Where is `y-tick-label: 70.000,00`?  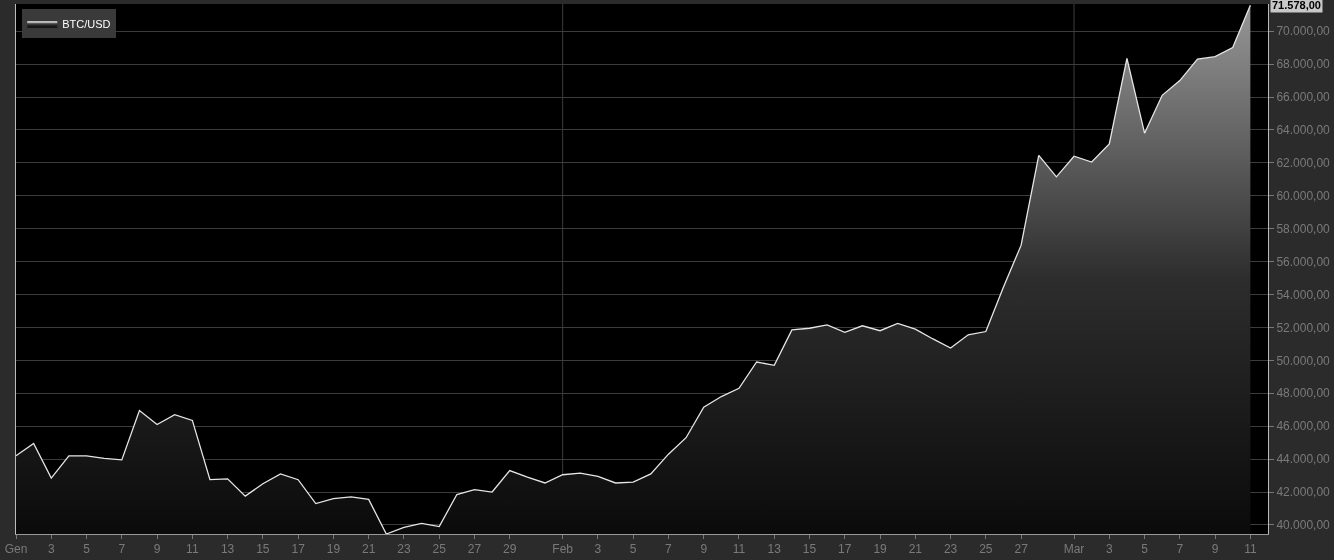 y-tick-label: 70.000,00 is located at coordinates (1303, 31).